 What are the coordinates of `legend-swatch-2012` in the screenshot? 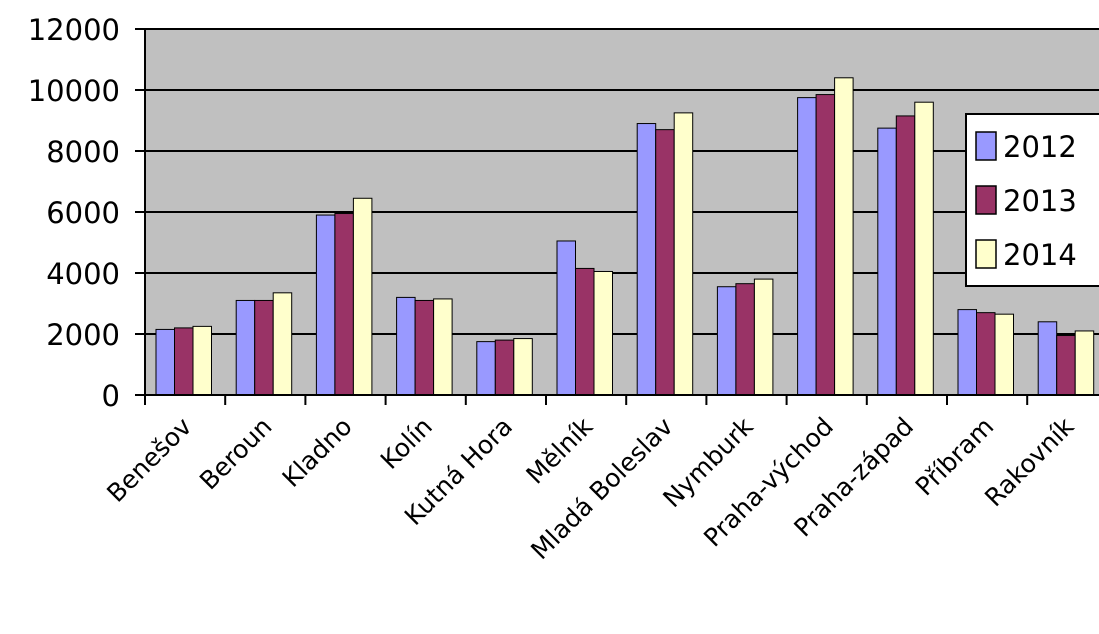 It's located at (986, 146).